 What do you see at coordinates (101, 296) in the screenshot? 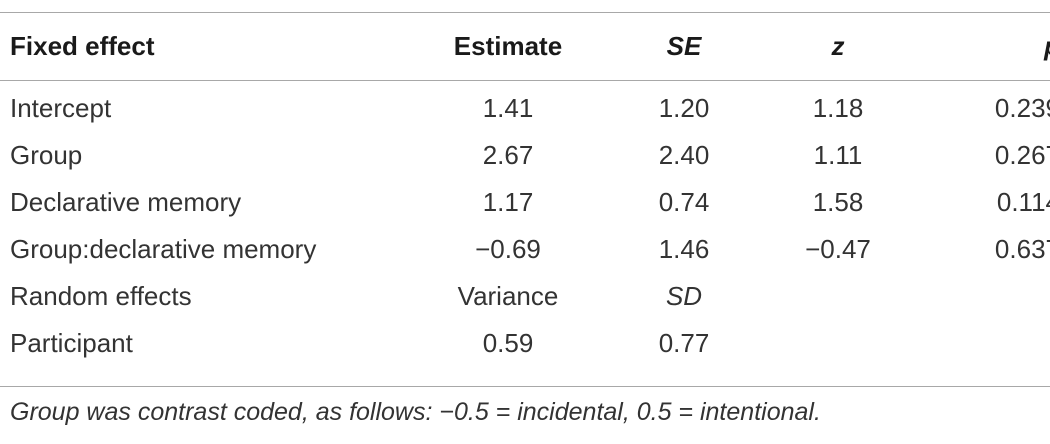
I see `row-label: Random effects` at bounding box center [101, 296].